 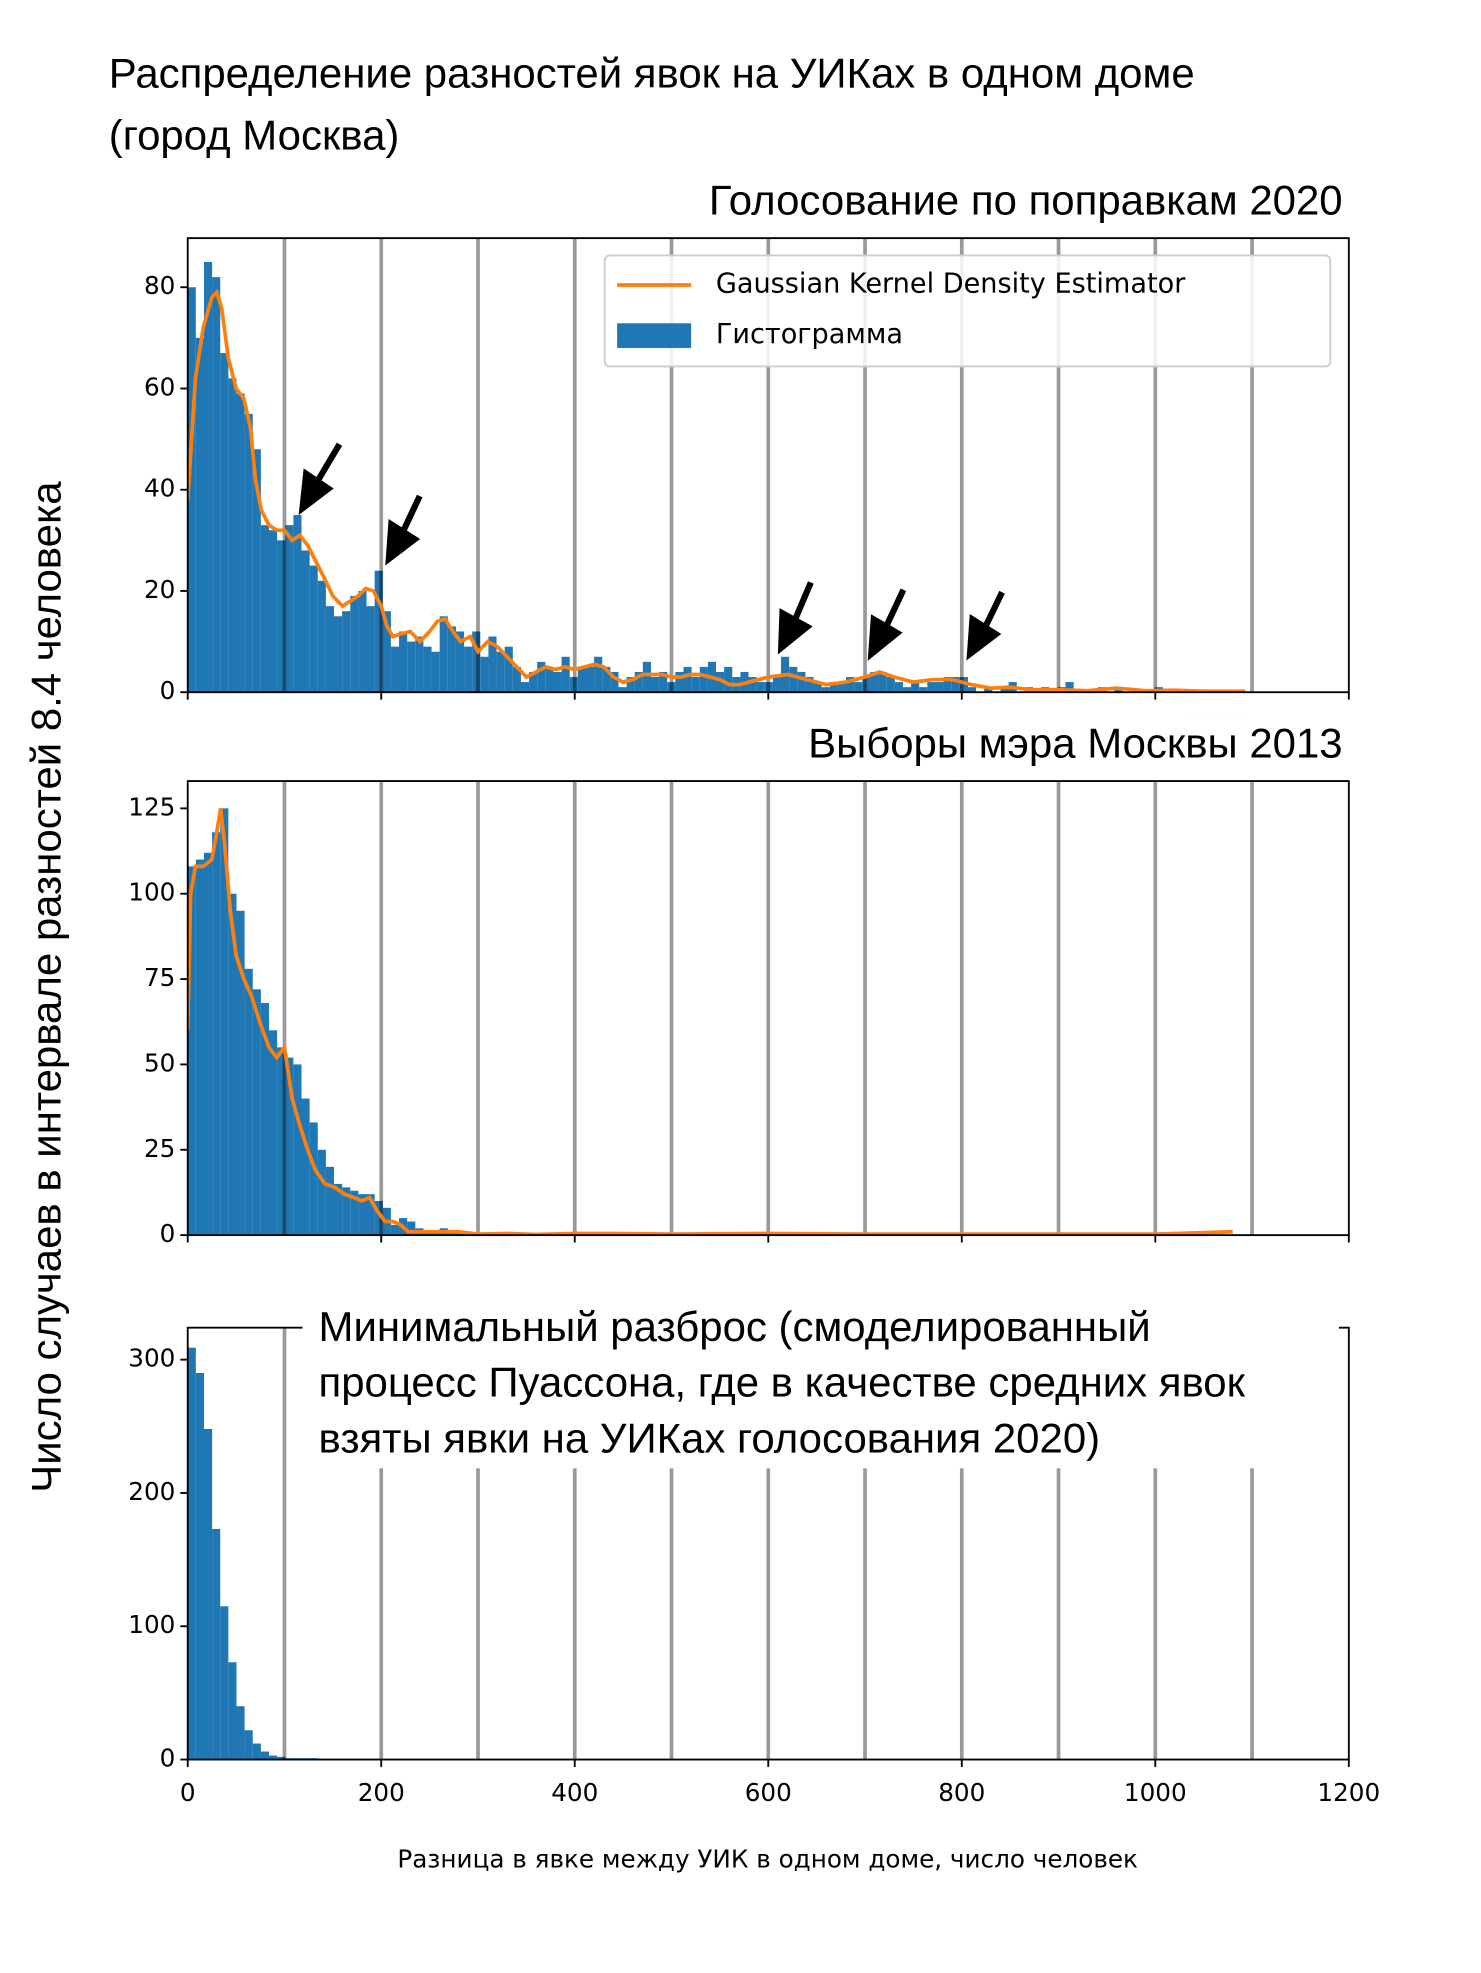 I want to click on y-tick-label: 40, so click(x=159, y=488).